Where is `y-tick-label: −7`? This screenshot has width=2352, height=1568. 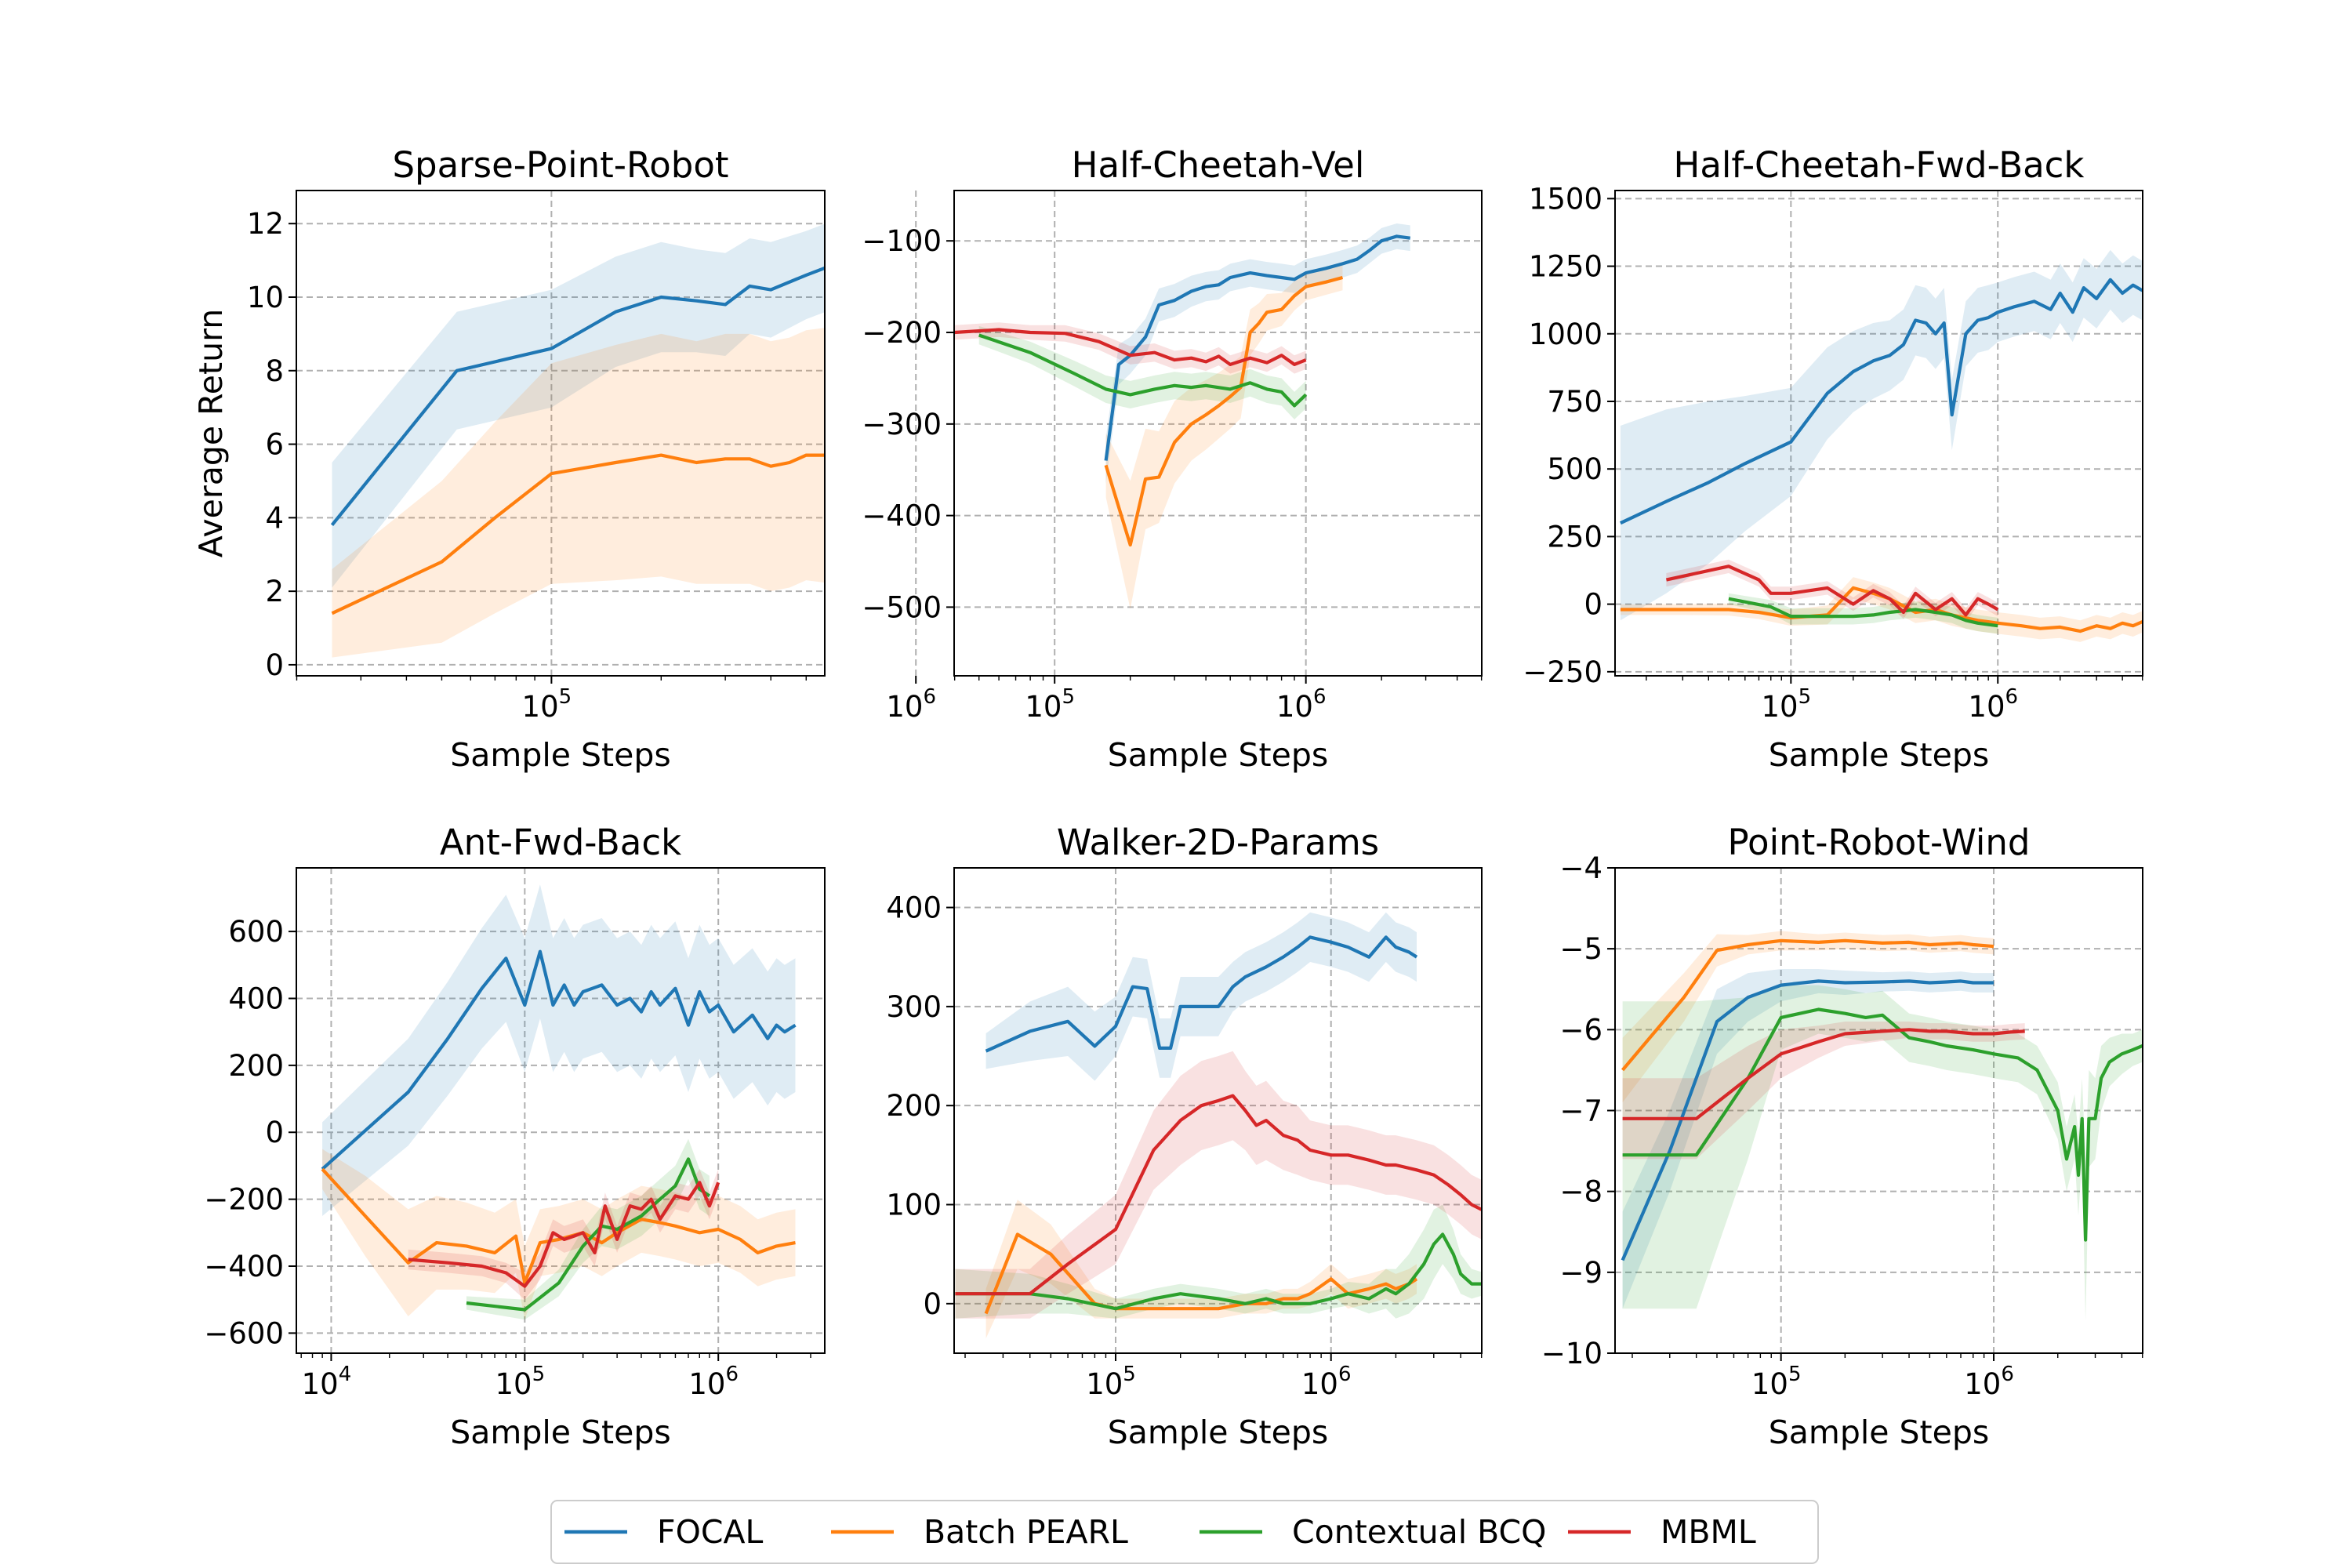
y-tick-label: −7 is located at coordinates (1581, 1111).